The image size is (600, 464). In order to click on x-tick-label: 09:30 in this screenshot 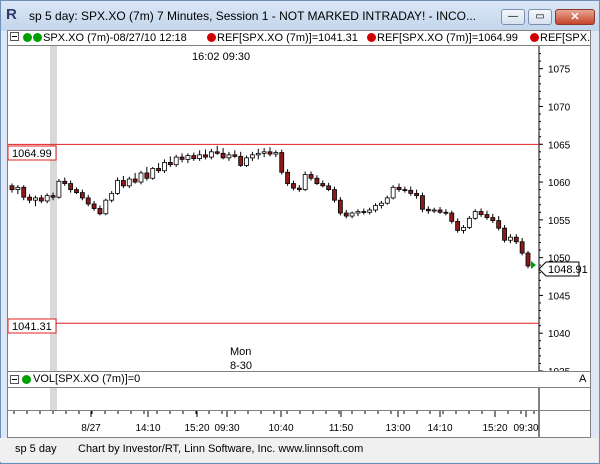, I will do `click(525, 428)`.